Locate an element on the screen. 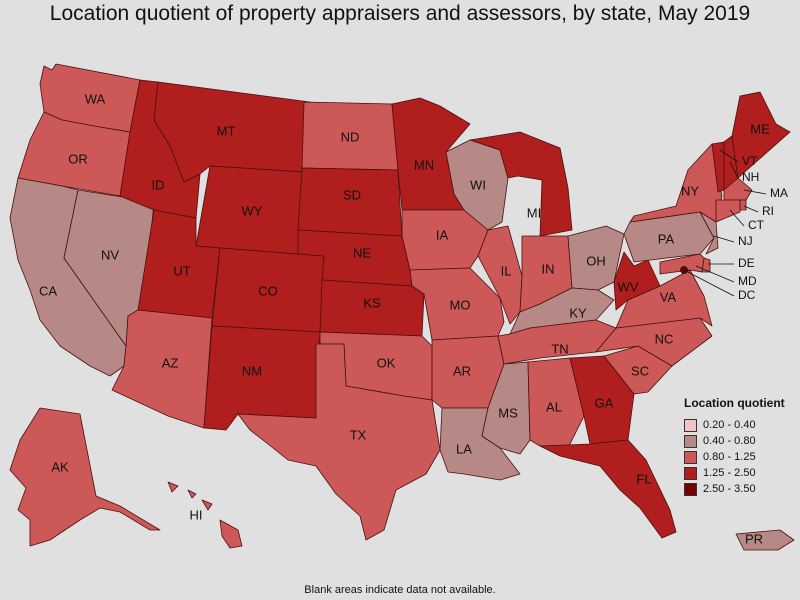 The image size is (800, 600). leader-line-nj is located at coordinates (724, 239).